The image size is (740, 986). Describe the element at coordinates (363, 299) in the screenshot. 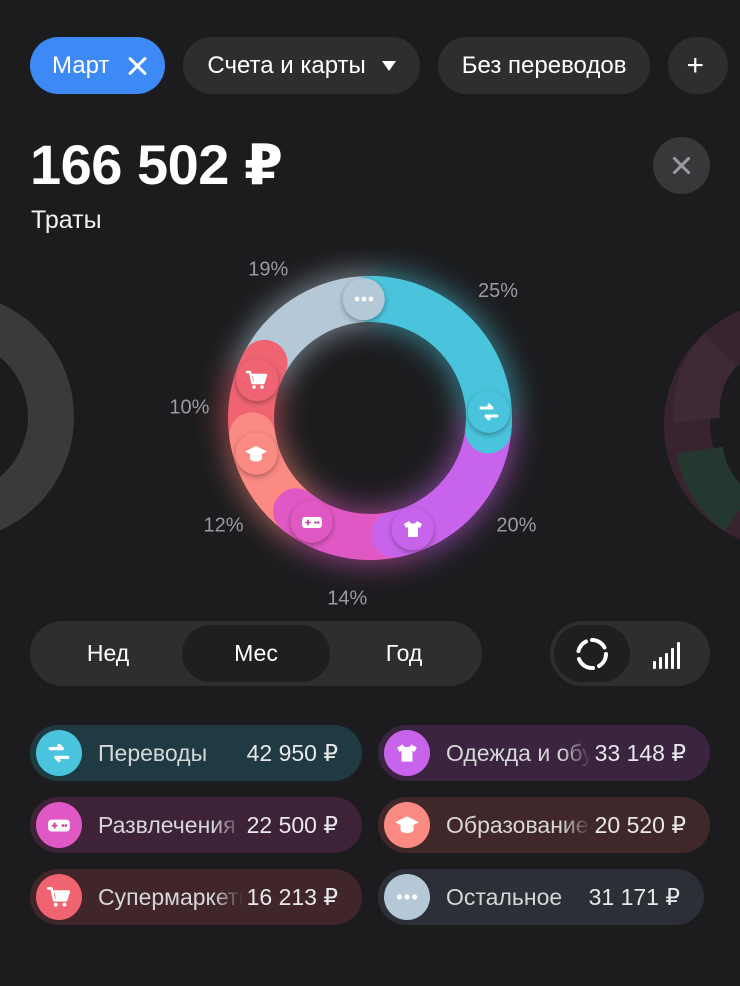

I see `donut-dots-icon` at that location.